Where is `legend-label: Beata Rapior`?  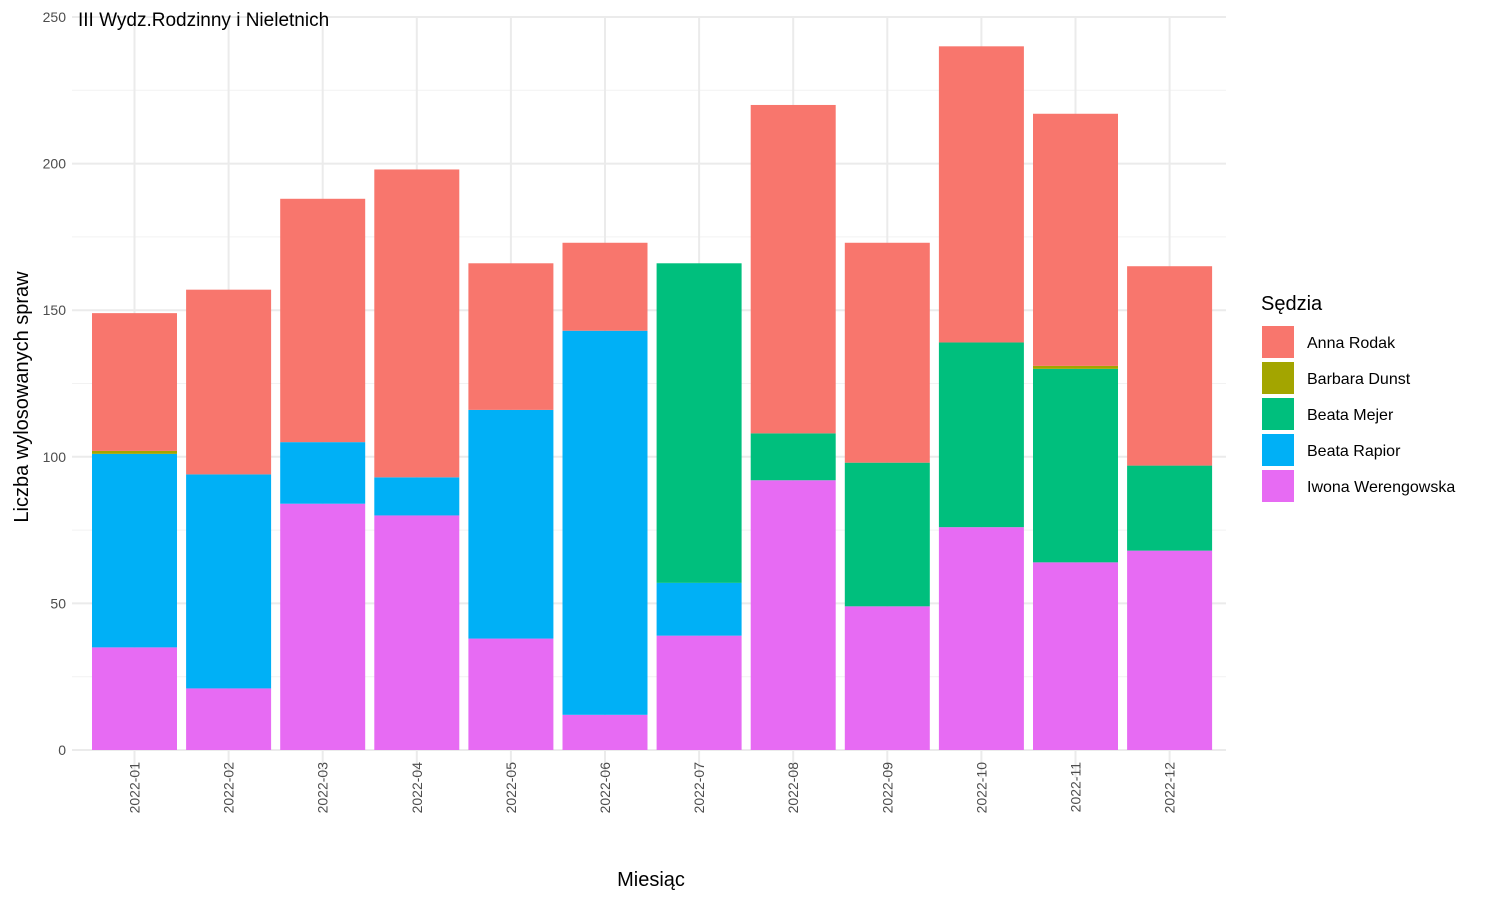 legend-label: Beata Rapior is located at coordinates (1354, 451).